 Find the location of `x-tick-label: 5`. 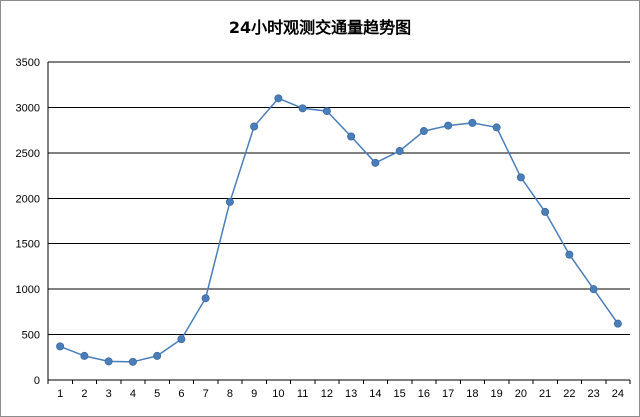

x-tick-label: 5 is located at coordinates (157, 394).